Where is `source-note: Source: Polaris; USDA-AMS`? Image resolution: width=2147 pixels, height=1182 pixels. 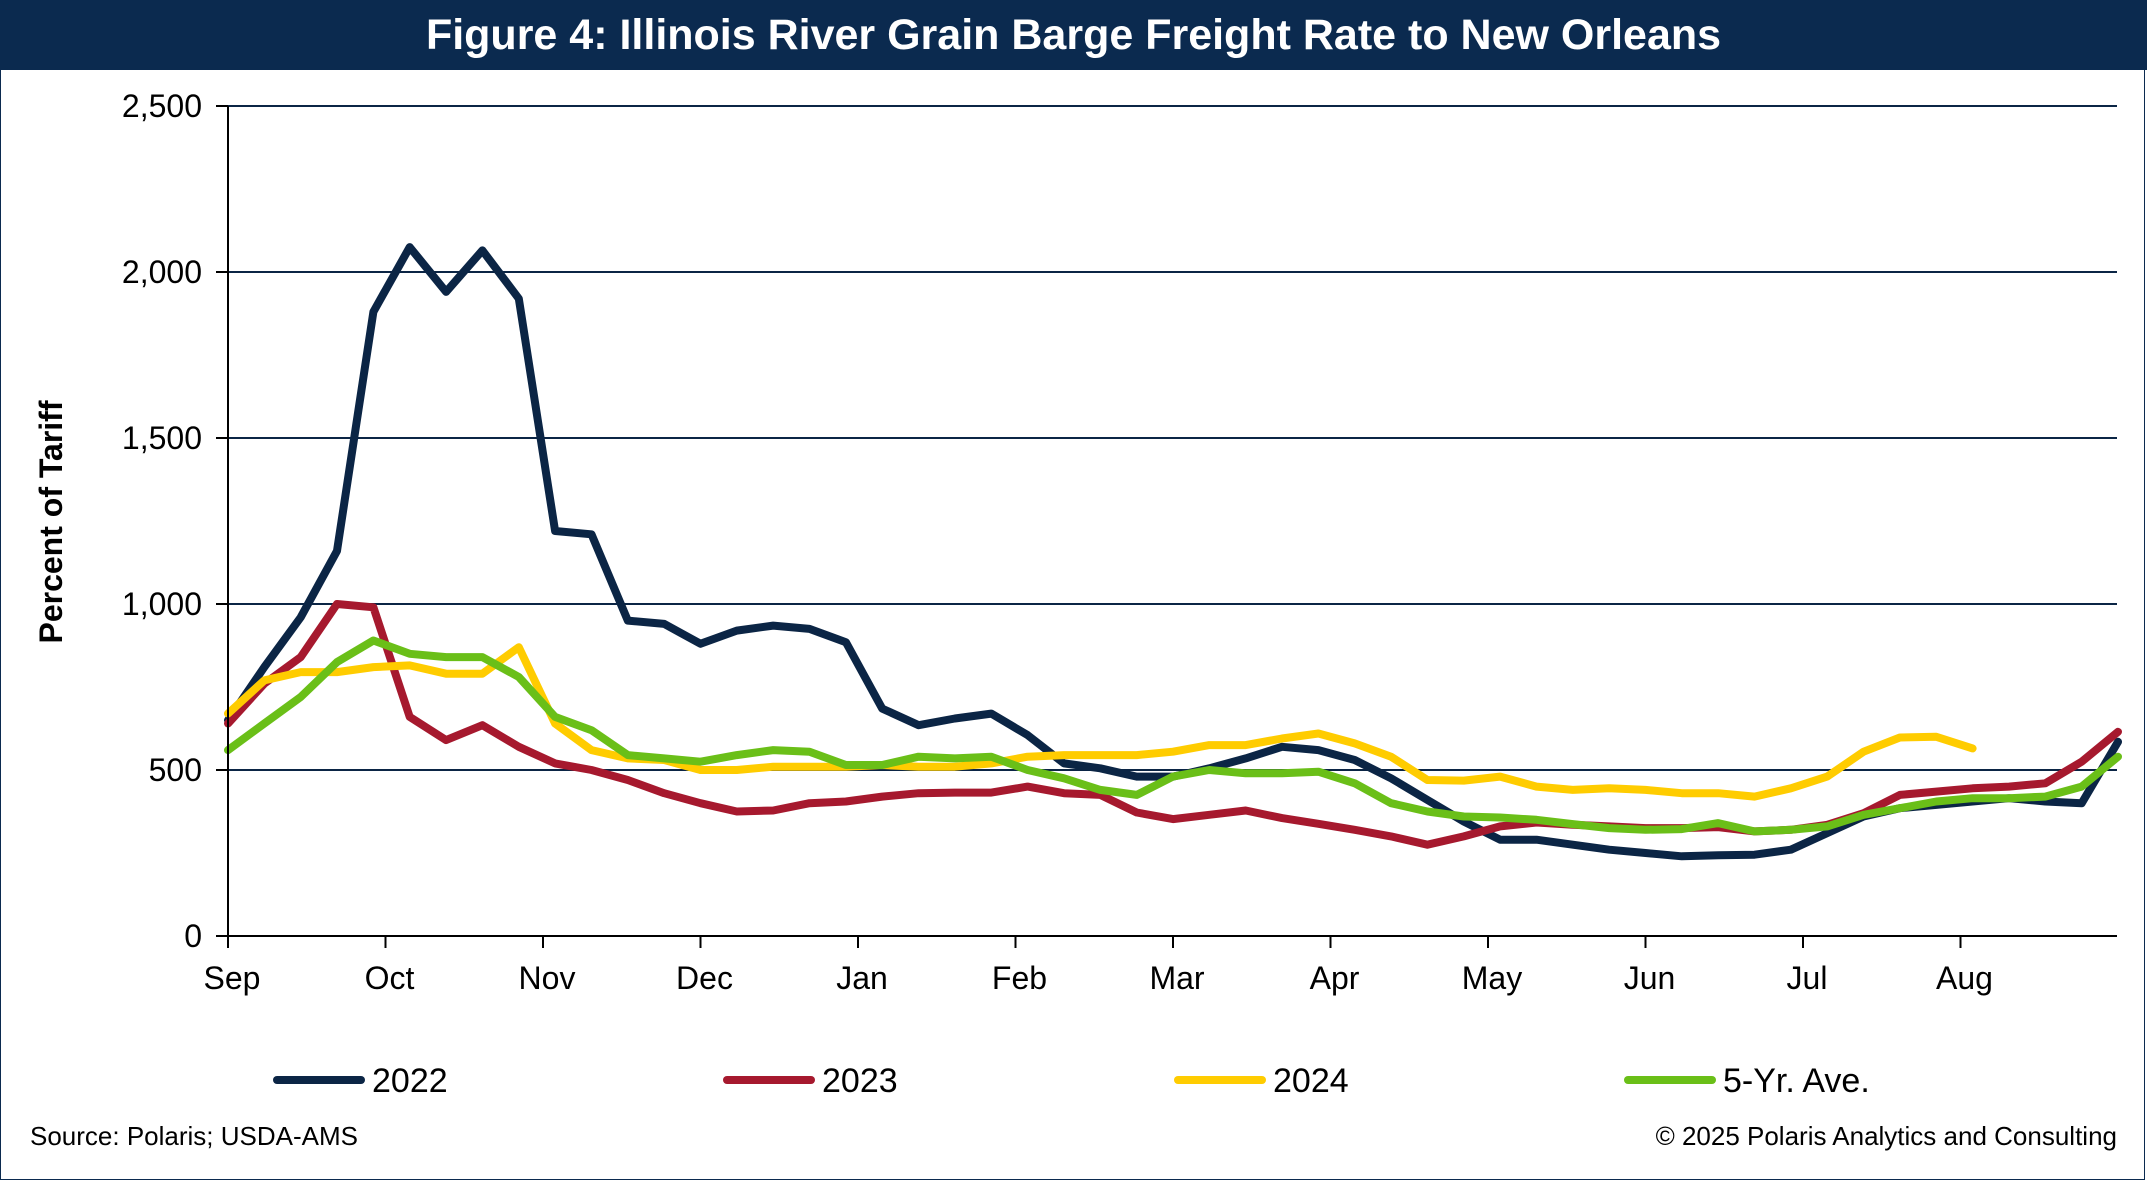
source-note: Source: Polaris; USDA-AMS is located at coordinates (194, 1136).